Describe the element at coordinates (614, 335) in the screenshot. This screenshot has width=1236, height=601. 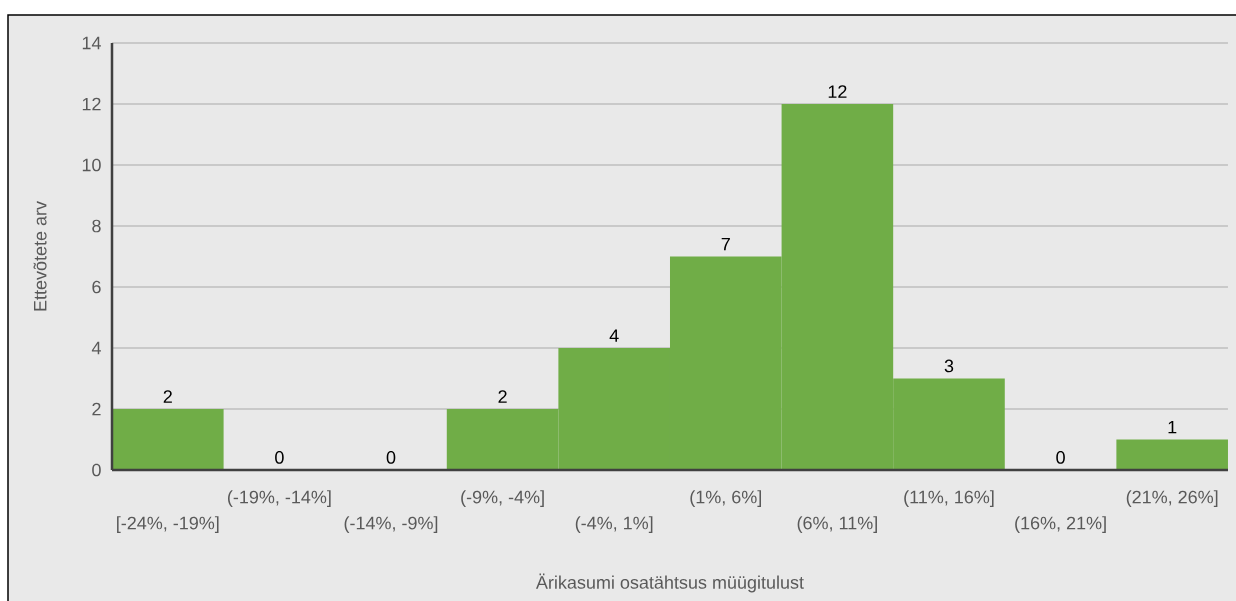
I see `data-label: 4` at that location.